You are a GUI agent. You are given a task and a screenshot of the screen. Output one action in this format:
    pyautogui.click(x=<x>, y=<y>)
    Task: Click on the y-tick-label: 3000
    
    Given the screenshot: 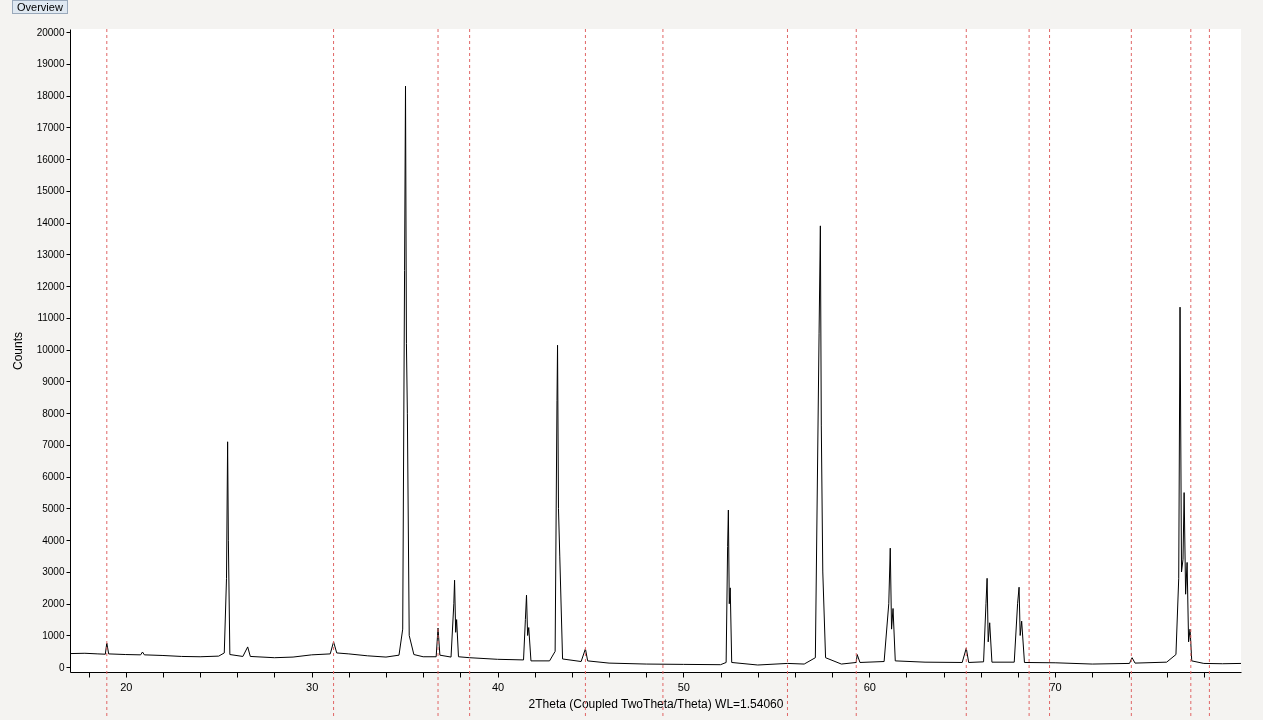 What is the action you would take?
    pyautogui.click(x=53, y=572)
    